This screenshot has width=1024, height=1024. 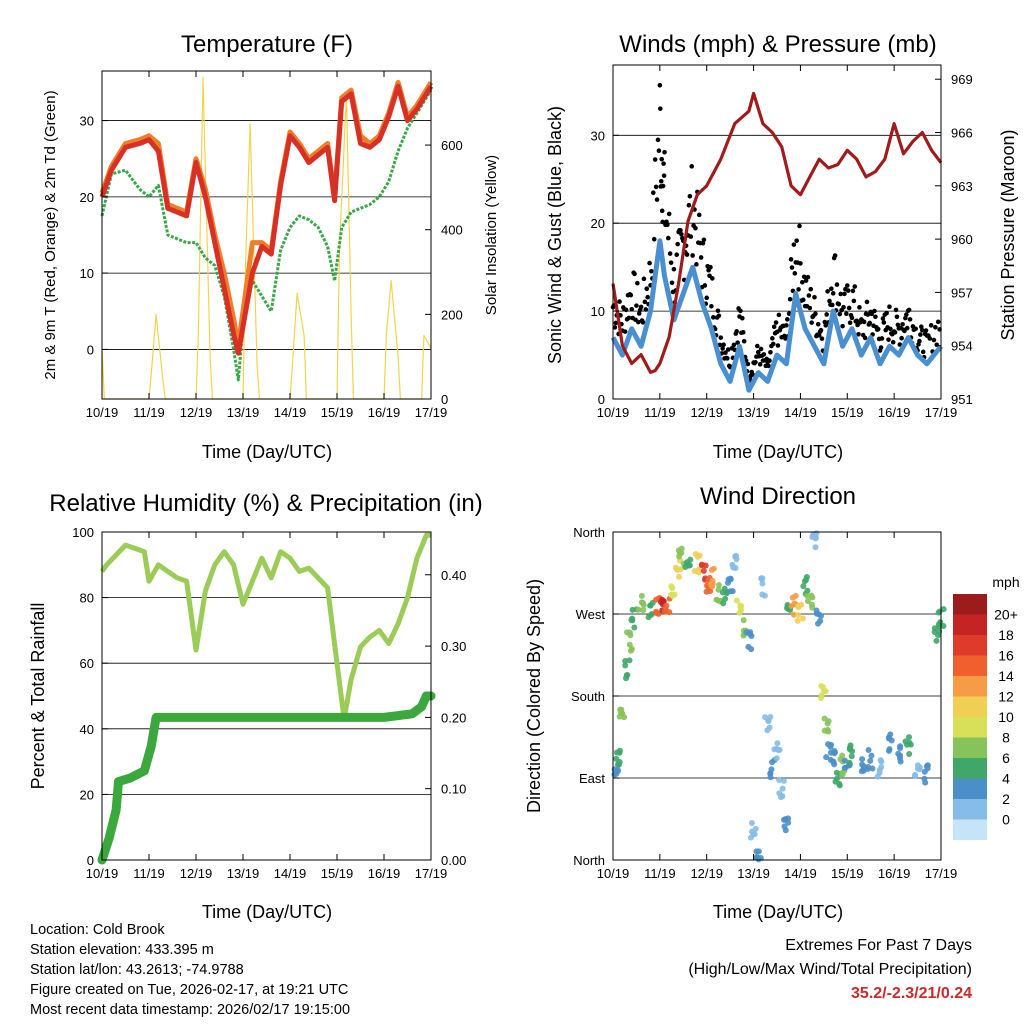 I want to click on series-2m-t, so click(x=266, y=219).